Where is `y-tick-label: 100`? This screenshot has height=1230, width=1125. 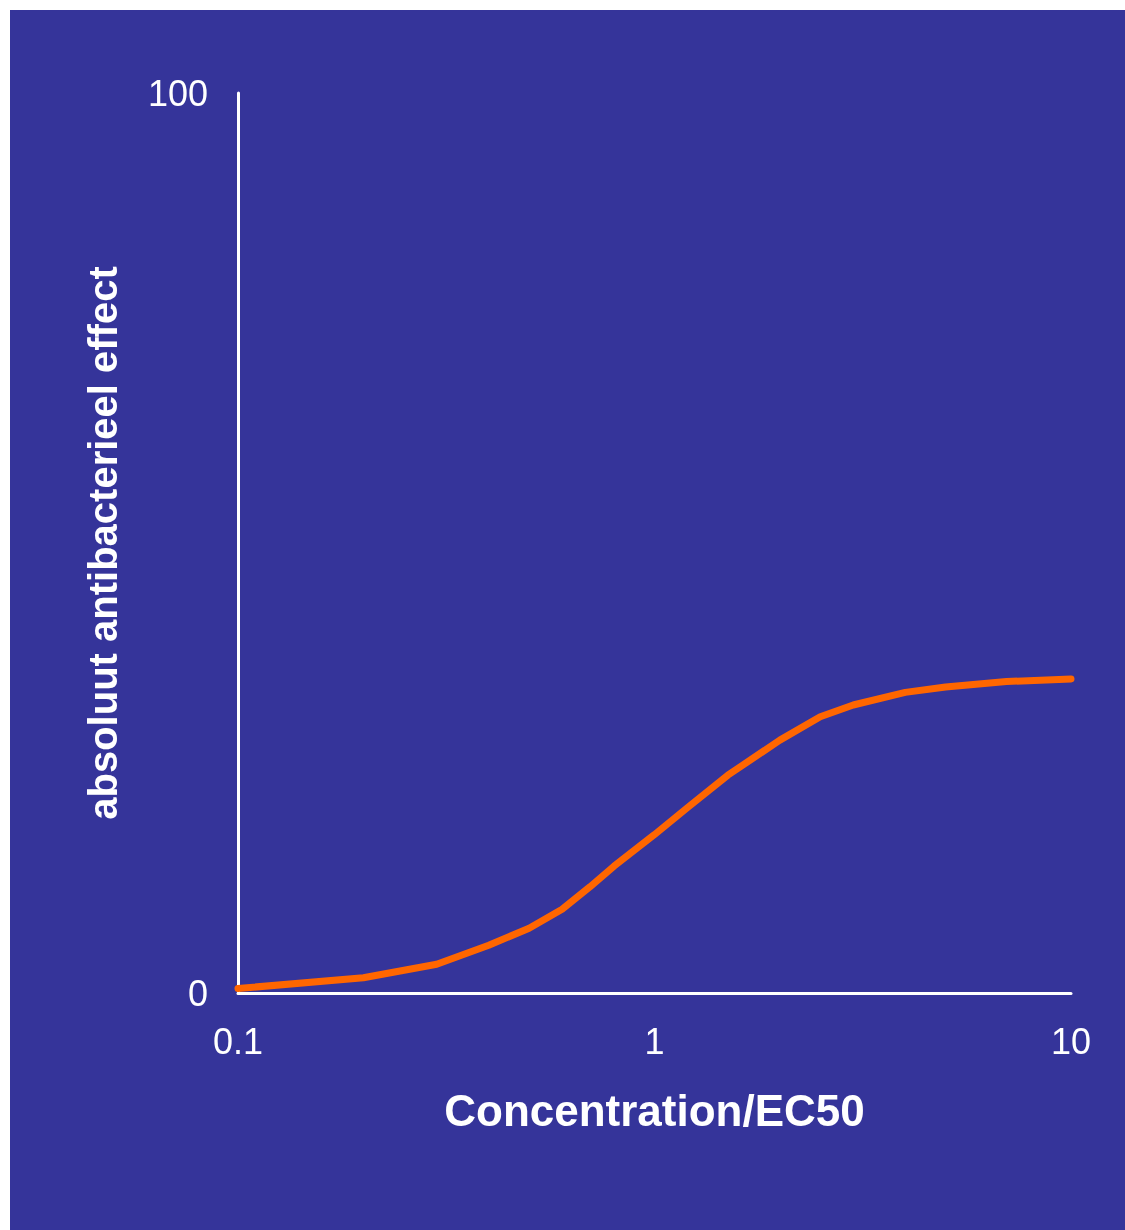
y-tick-label: 100 is located at coordinates (177, 93).